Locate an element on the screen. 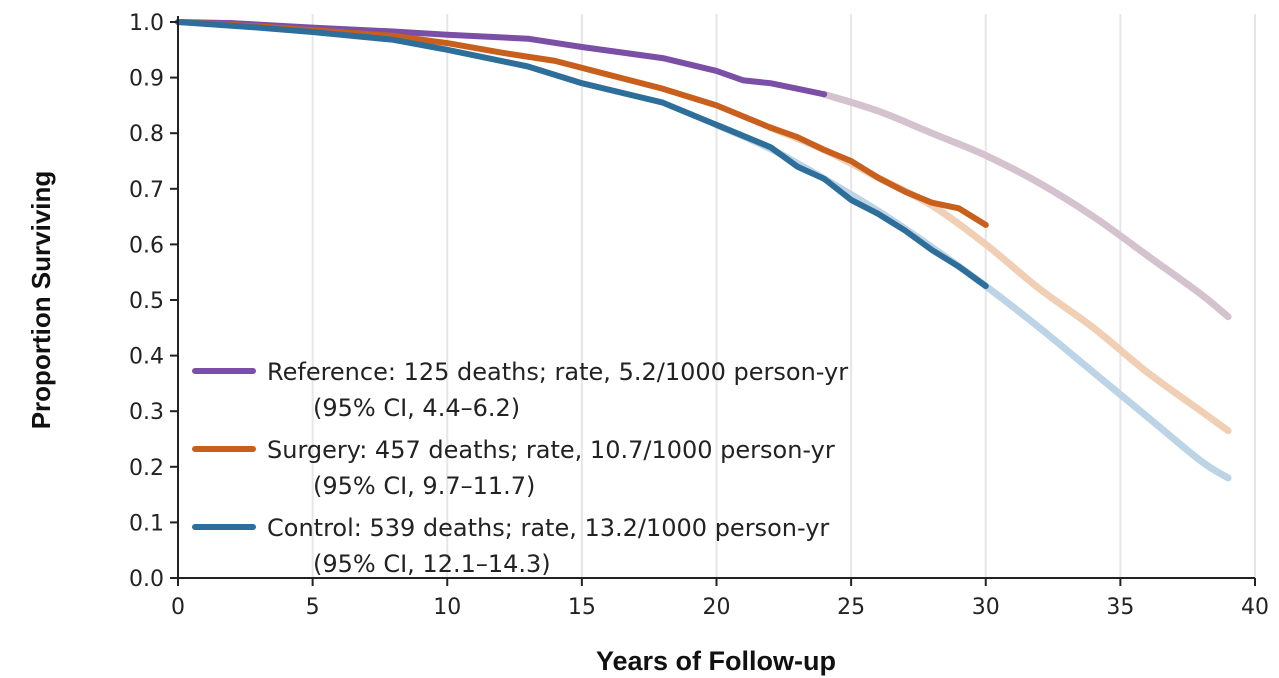 This screenshot has height=678, width=1279. y-tick-label: 0.5 is located at coordinates (146, 301).